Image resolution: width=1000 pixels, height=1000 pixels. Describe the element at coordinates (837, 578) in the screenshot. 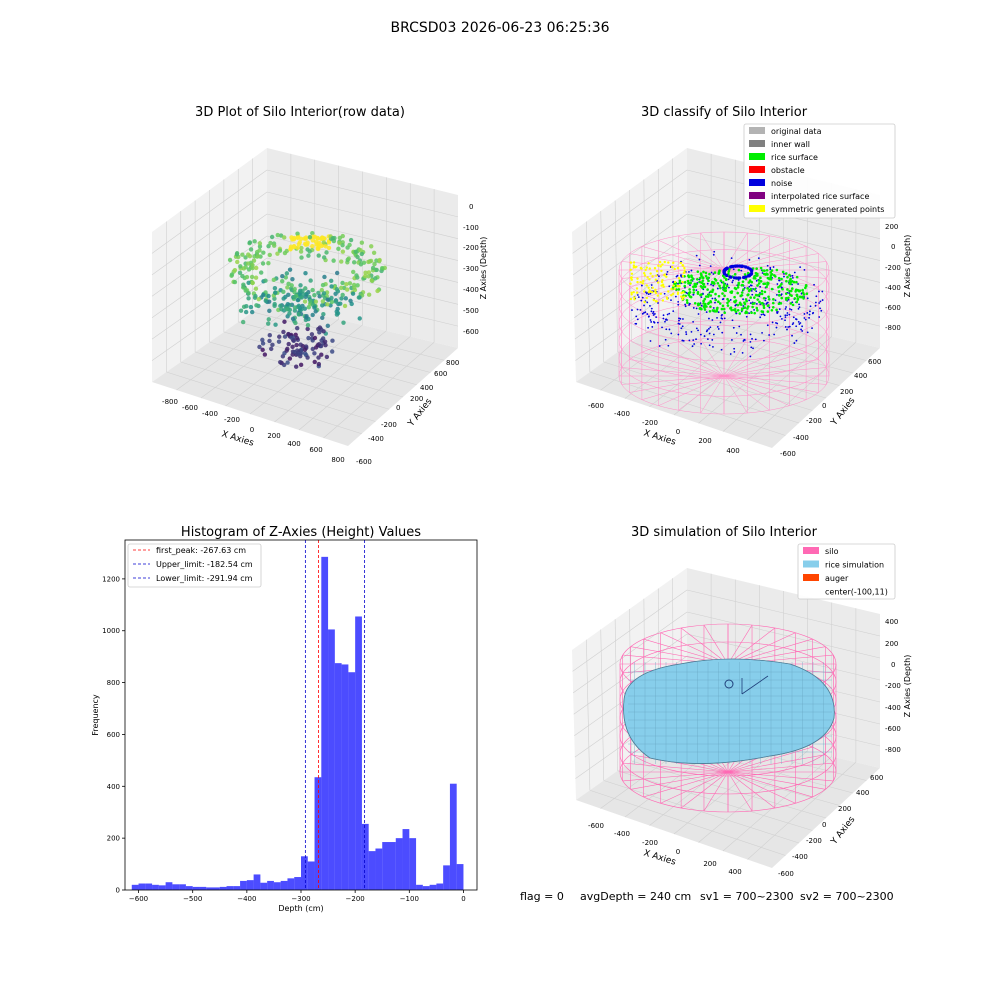

I see `legend-label: auger` at that location.